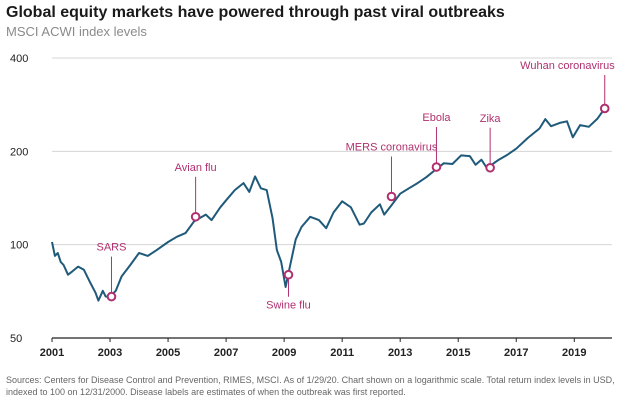 The width and height of the screenshot is (640, 414). What do you see at coordinates (400, 353) in the screenshot?
I see `x-tick-label: 2013` at bounding box center [400, 353].